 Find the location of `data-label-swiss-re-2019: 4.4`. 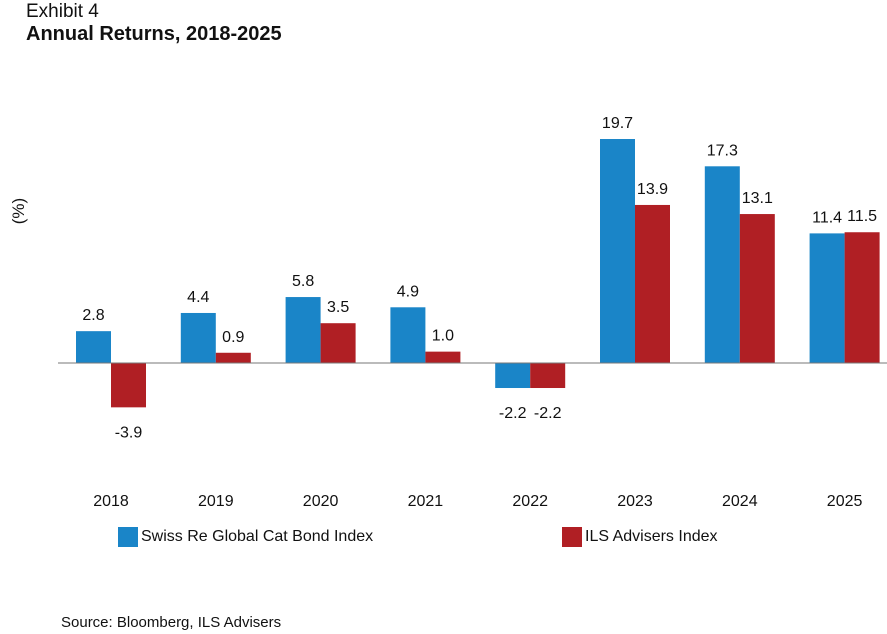

data-label-swiss-re-2019: 4.4 is located at coordinates (198, 297).